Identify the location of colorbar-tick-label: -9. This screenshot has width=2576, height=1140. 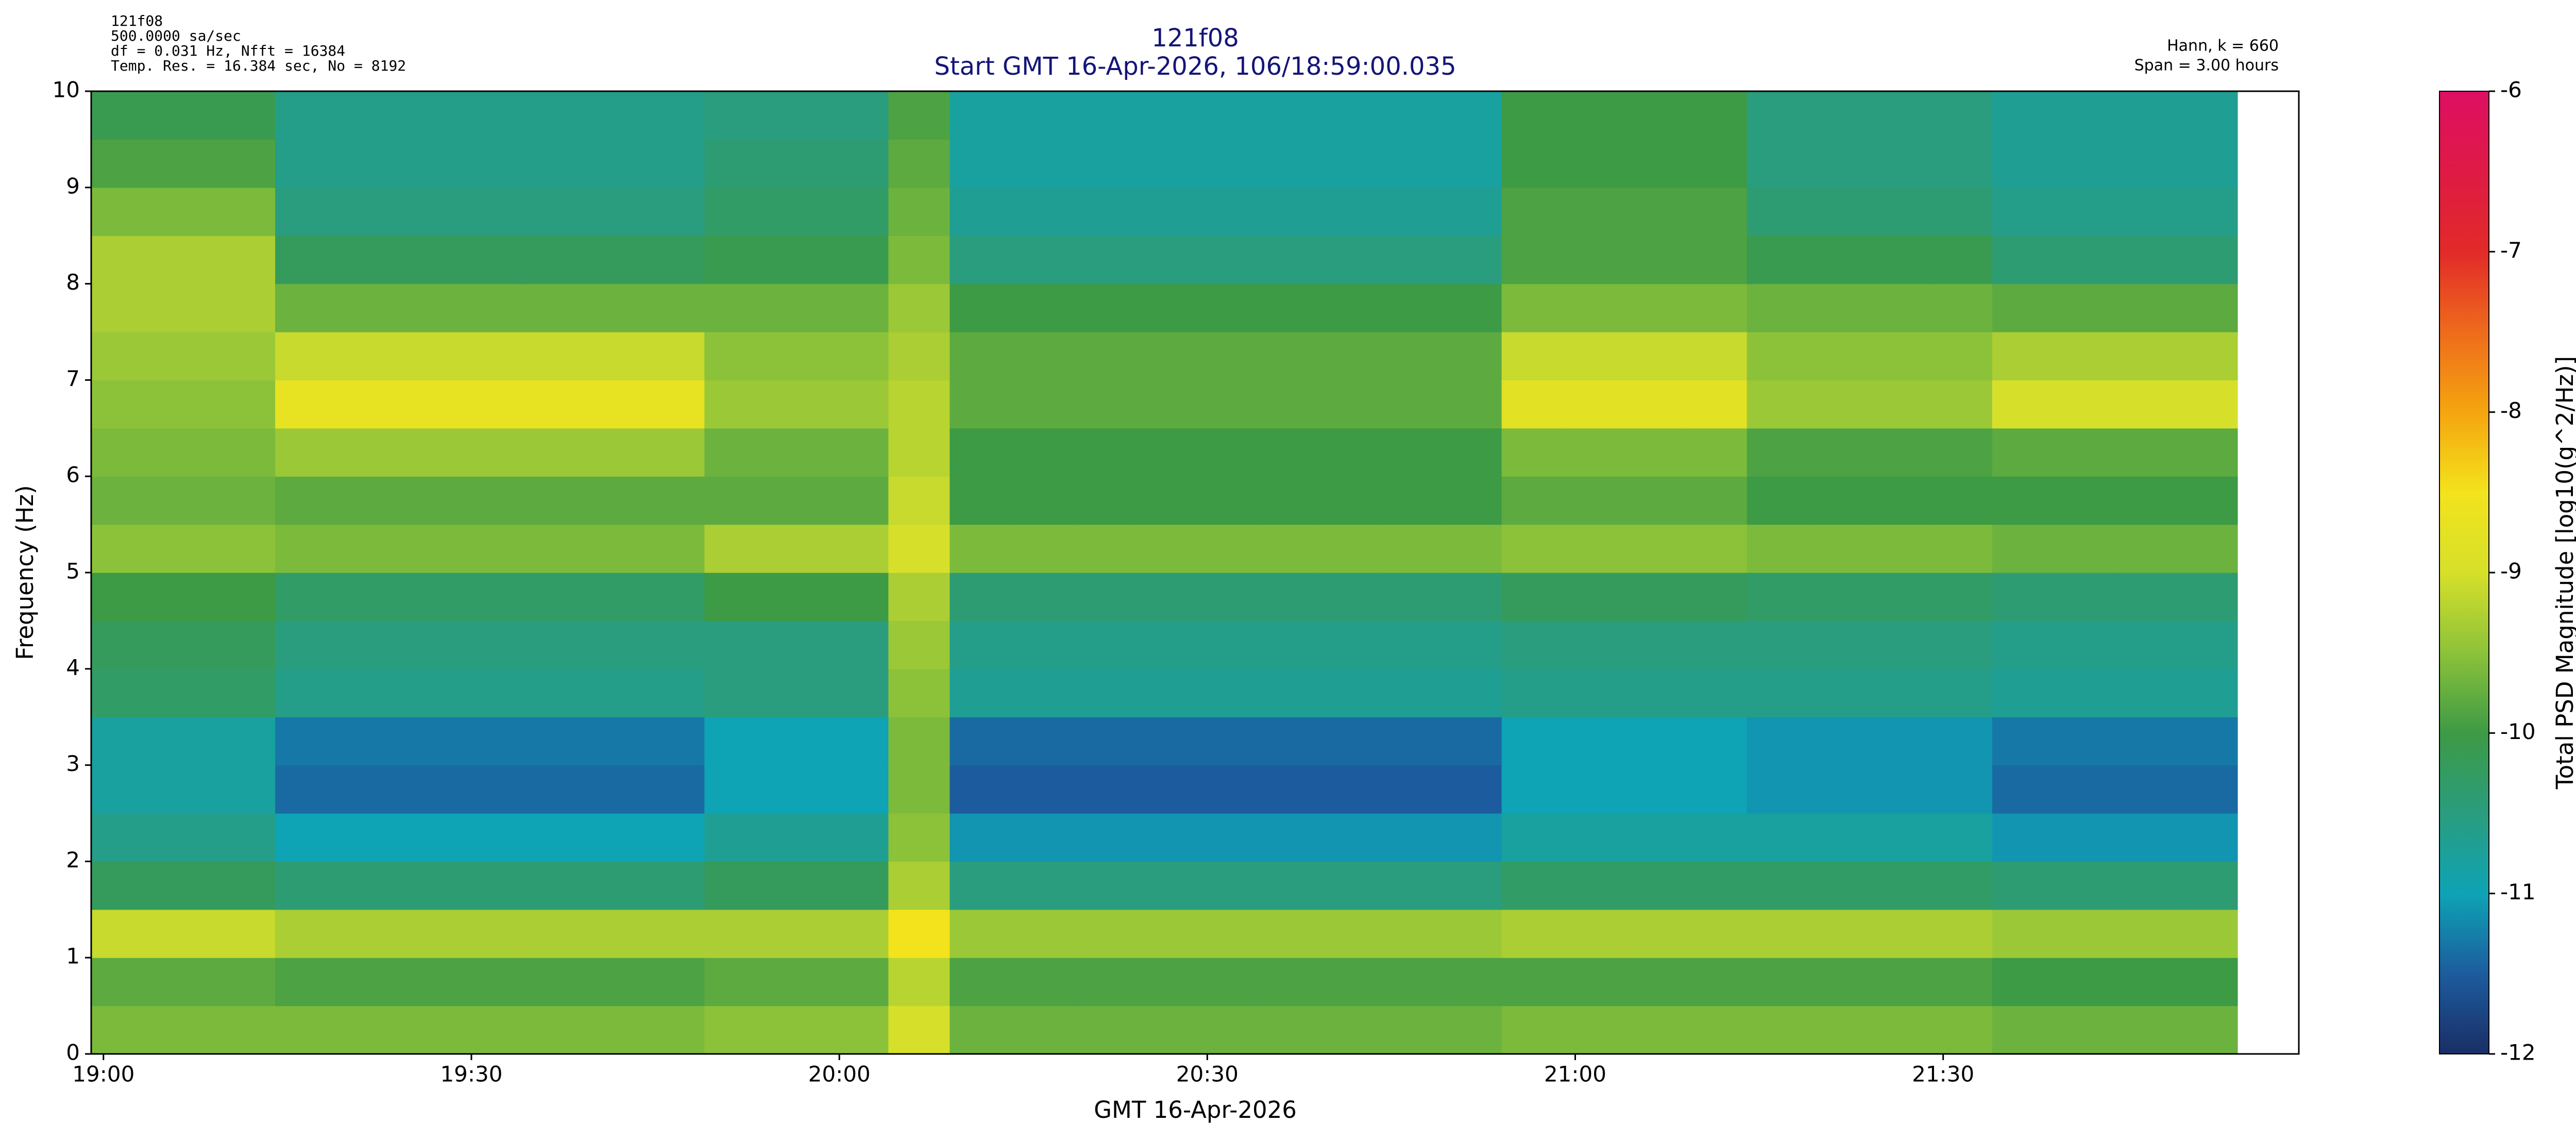
(2511, 571).